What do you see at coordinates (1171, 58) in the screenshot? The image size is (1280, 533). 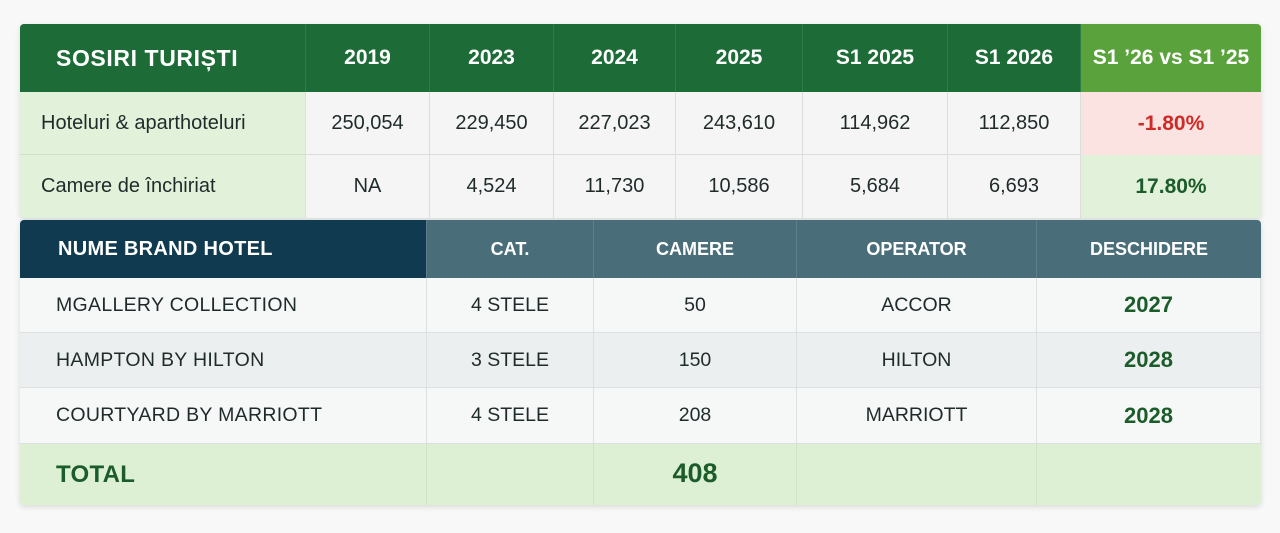 I see `column-header-delta: S1 ’26 vs S1 ’25` at bounding box center [1171, 58].